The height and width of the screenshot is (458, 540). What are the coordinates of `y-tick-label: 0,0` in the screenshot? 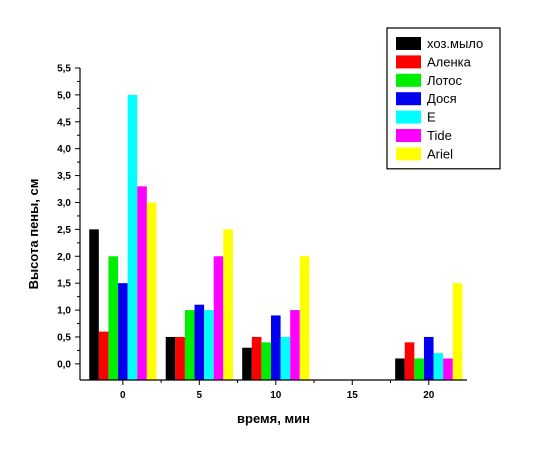 It's located at (64, 364).